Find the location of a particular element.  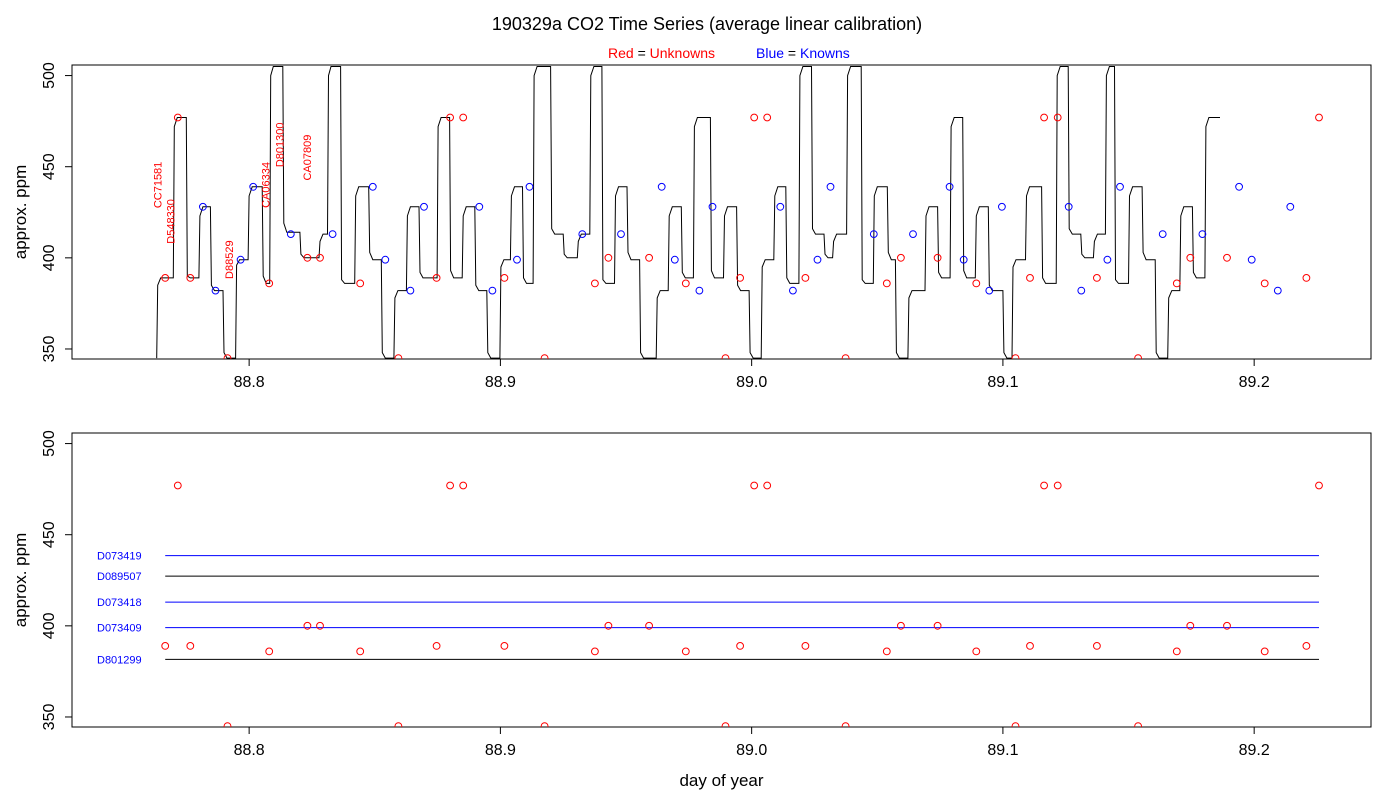

reference-label-D801299: D801299 is located at coordinates (119, 660).